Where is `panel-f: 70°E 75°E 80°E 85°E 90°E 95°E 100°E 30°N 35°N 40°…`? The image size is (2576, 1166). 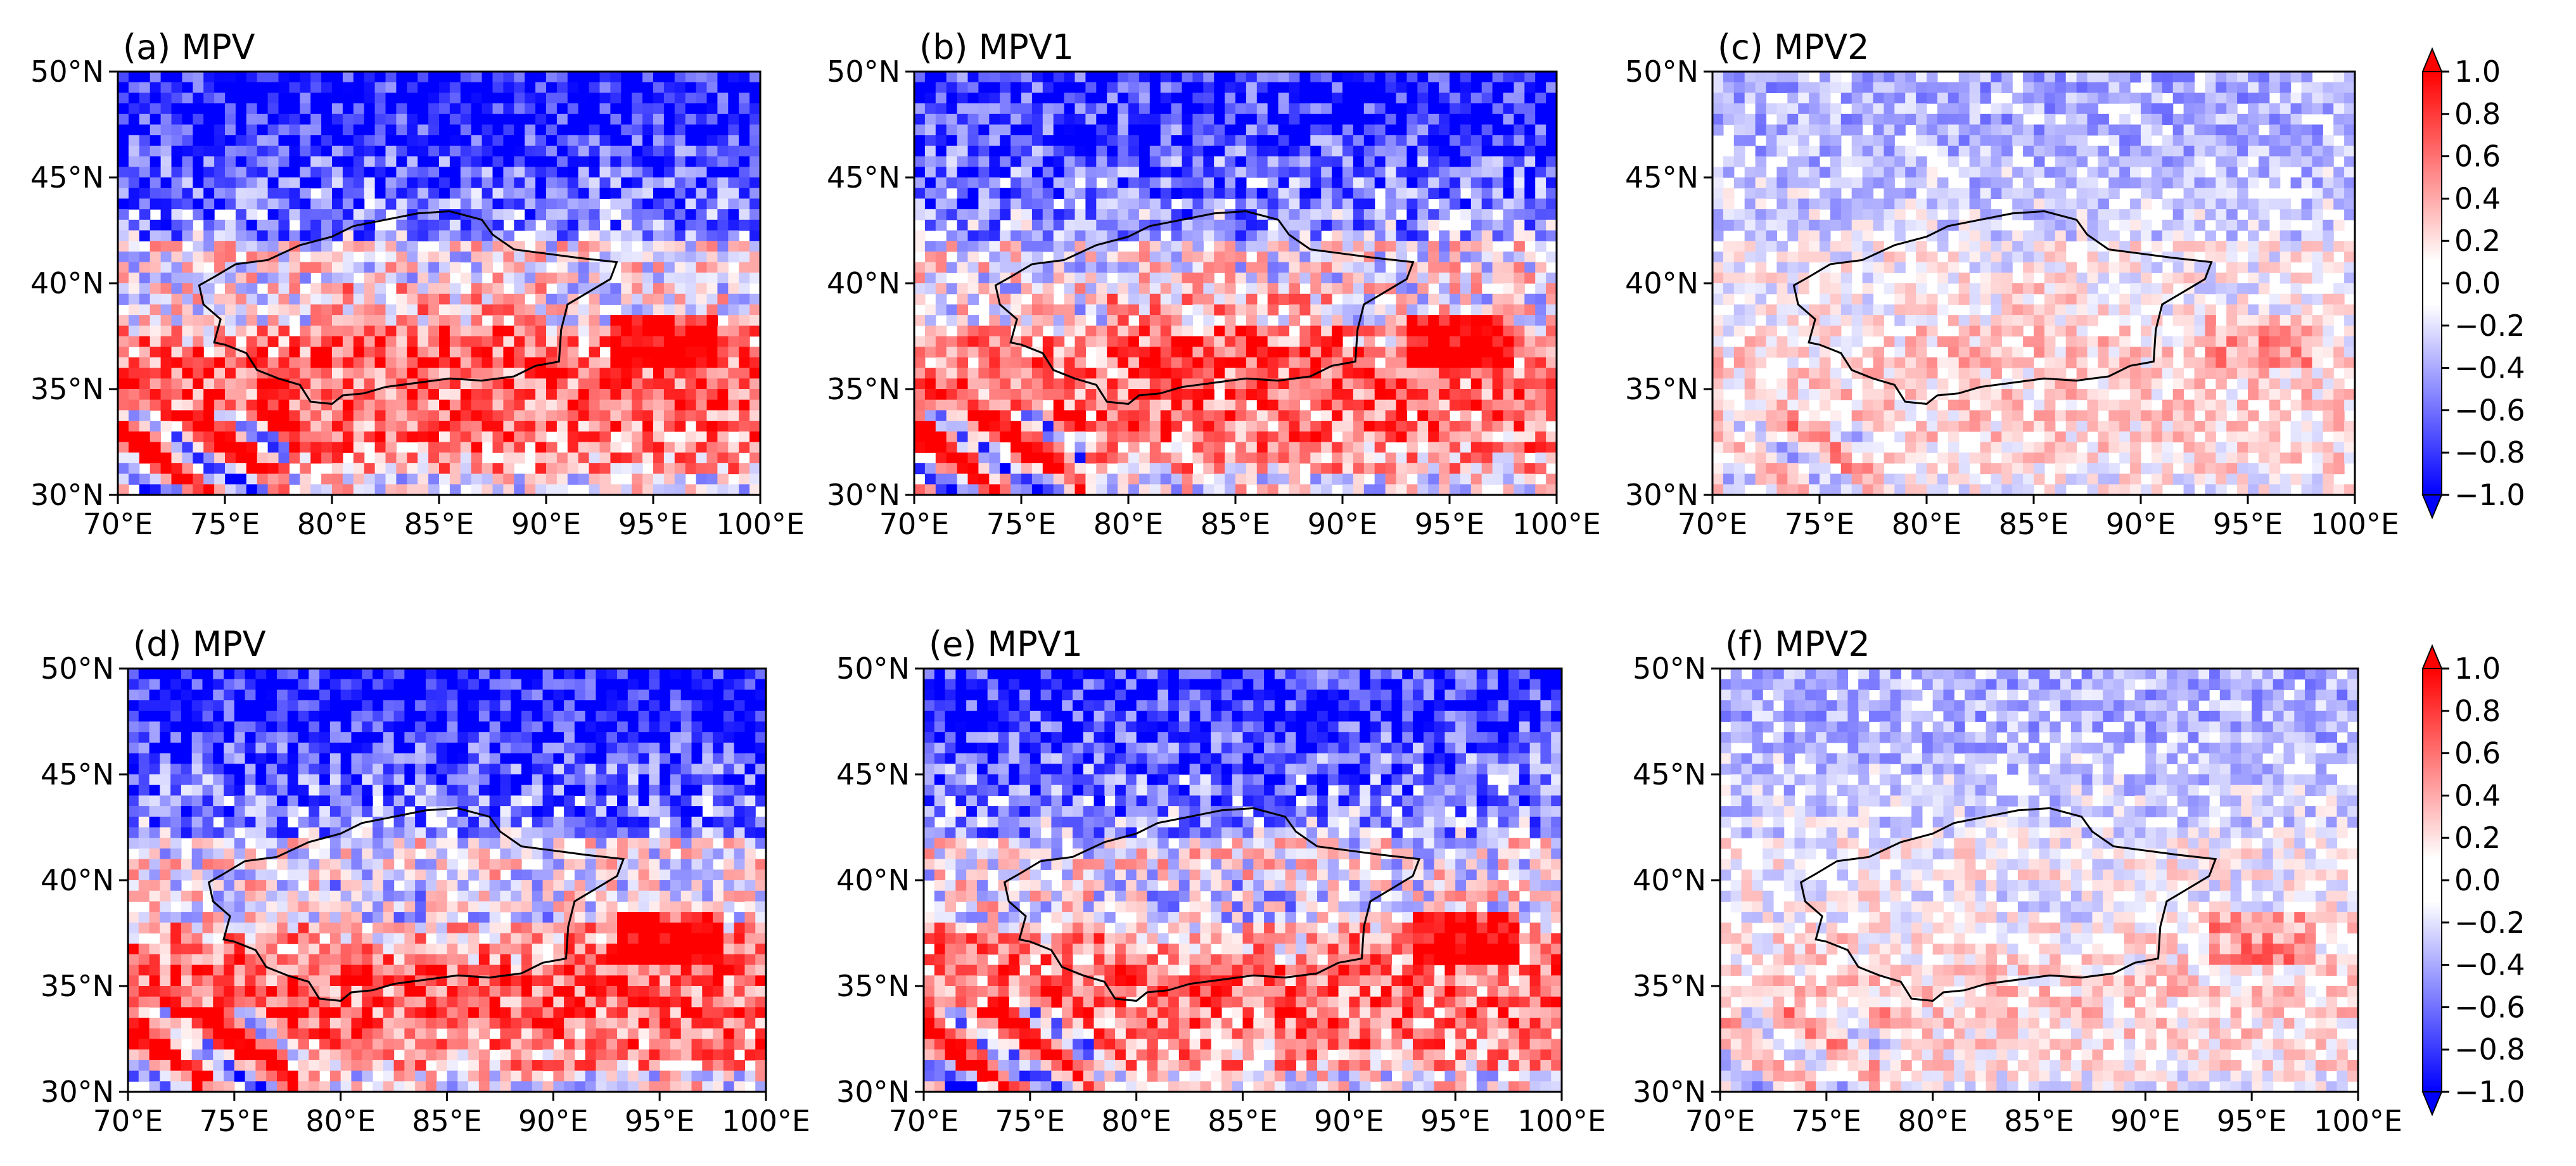
panel-f: 70°E 75°E 80°E 85°E 90°E 95°E 100°E 30°N 35°N 40°… is located at coordinates (2018, 881).